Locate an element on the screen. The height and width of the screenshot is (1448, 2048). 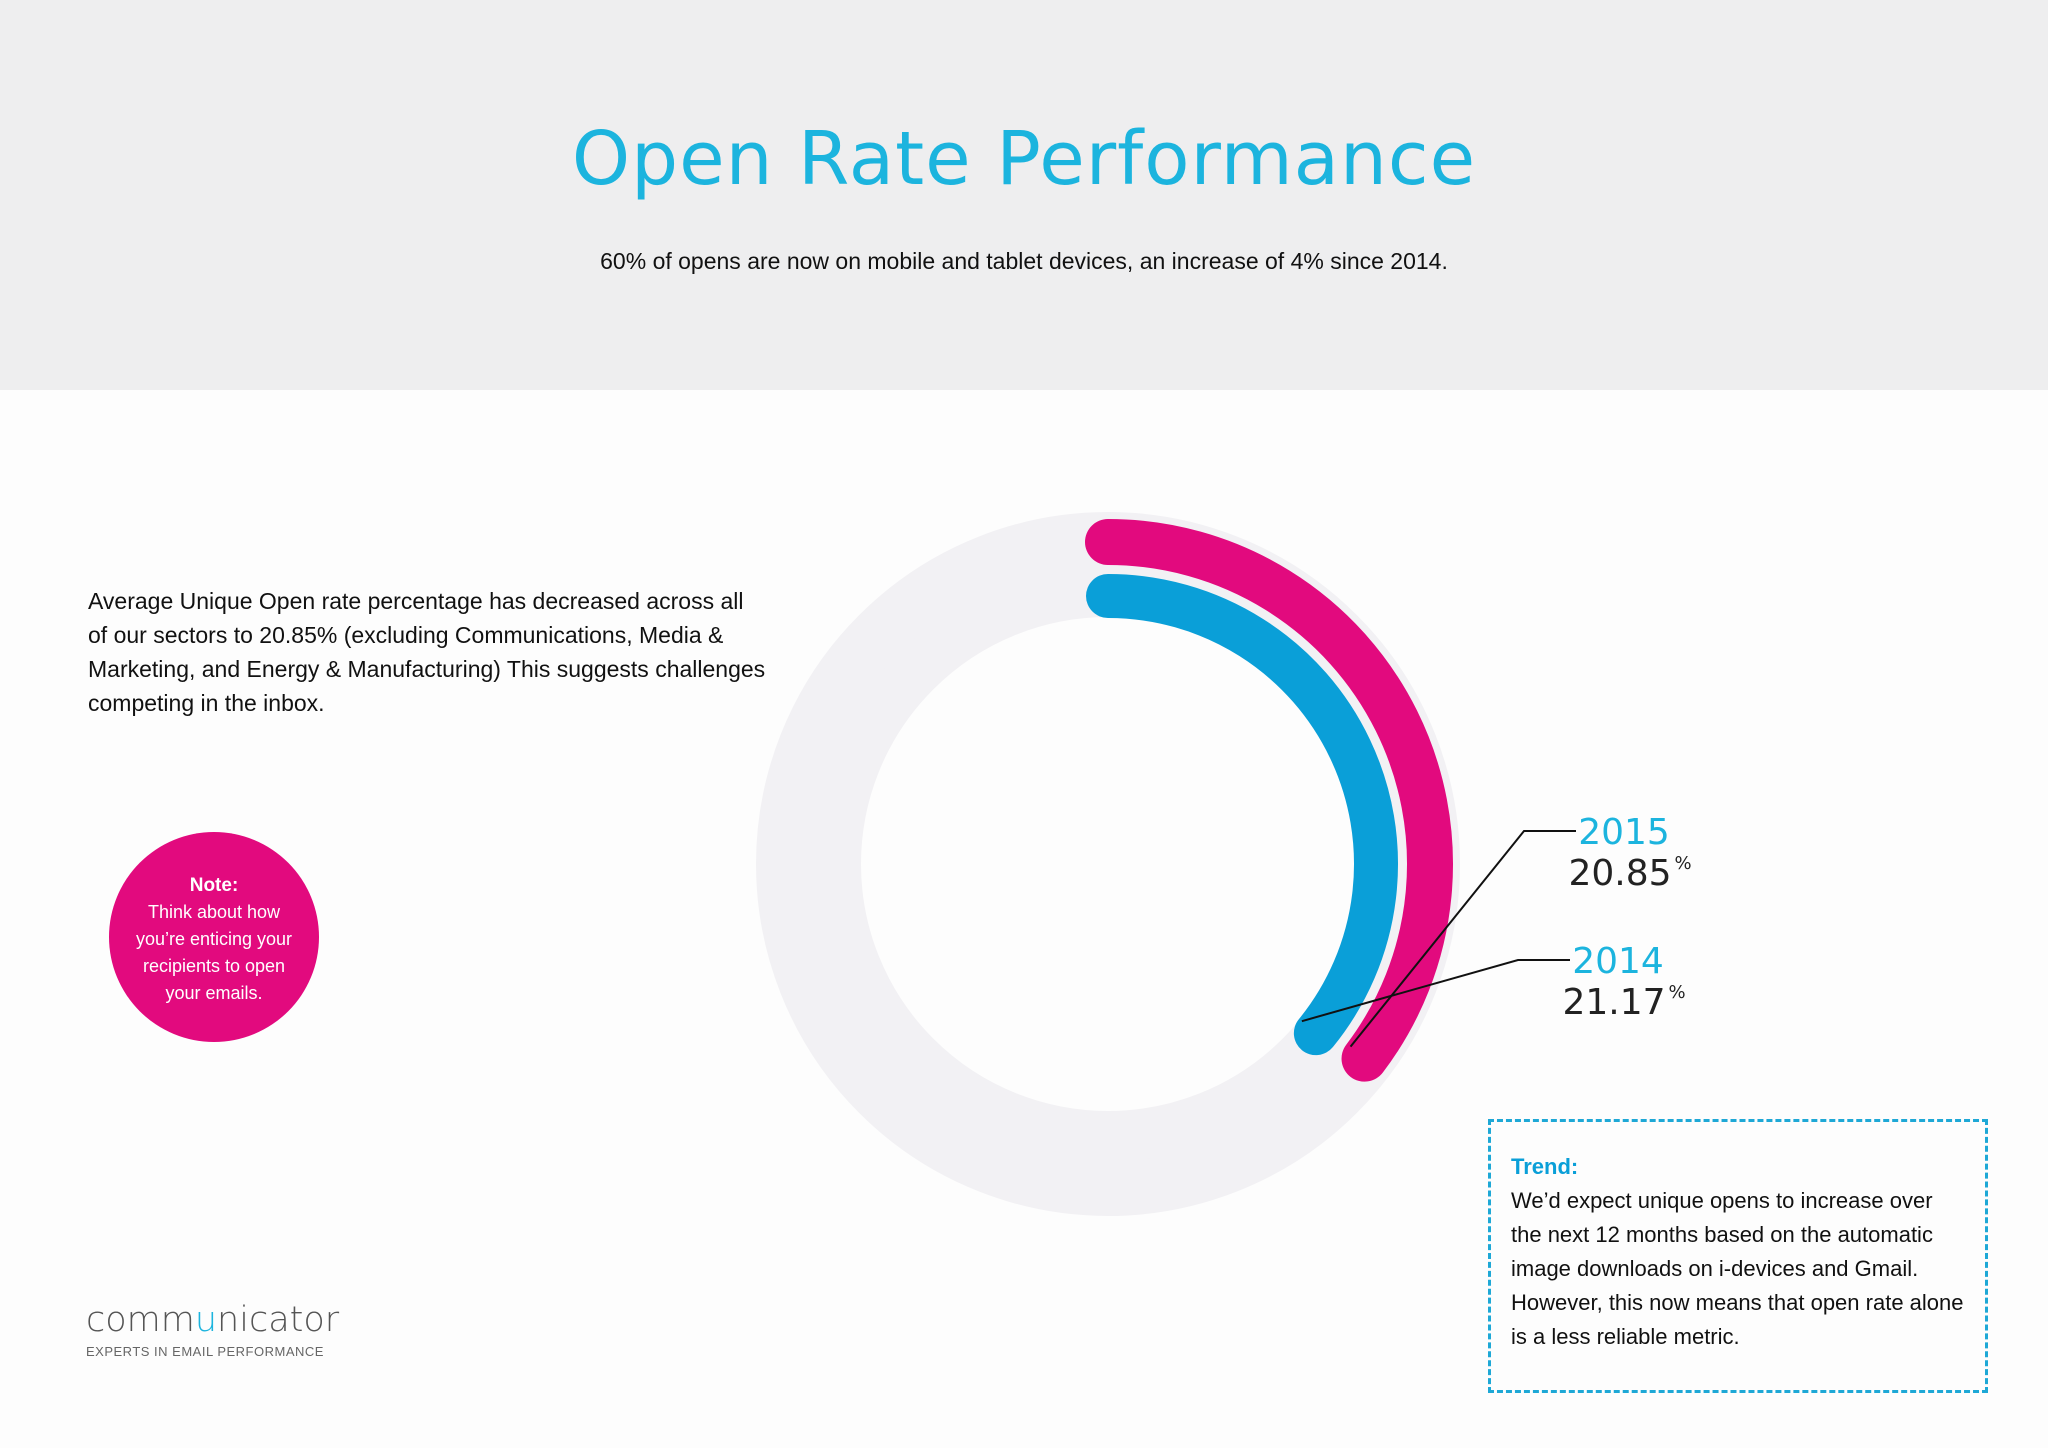
value-label-2015: 20.85 is located at coordinates (1619, 873).